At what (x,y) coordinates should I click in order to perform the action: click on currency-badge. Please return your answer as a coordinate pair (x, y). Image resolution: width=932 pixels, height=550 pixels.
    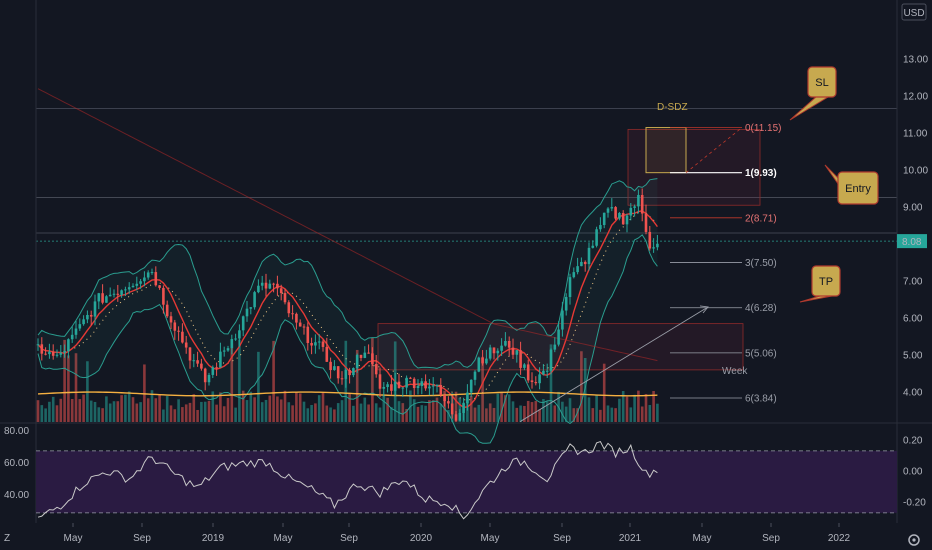
    Looking at the image, I should click on (914, 12).